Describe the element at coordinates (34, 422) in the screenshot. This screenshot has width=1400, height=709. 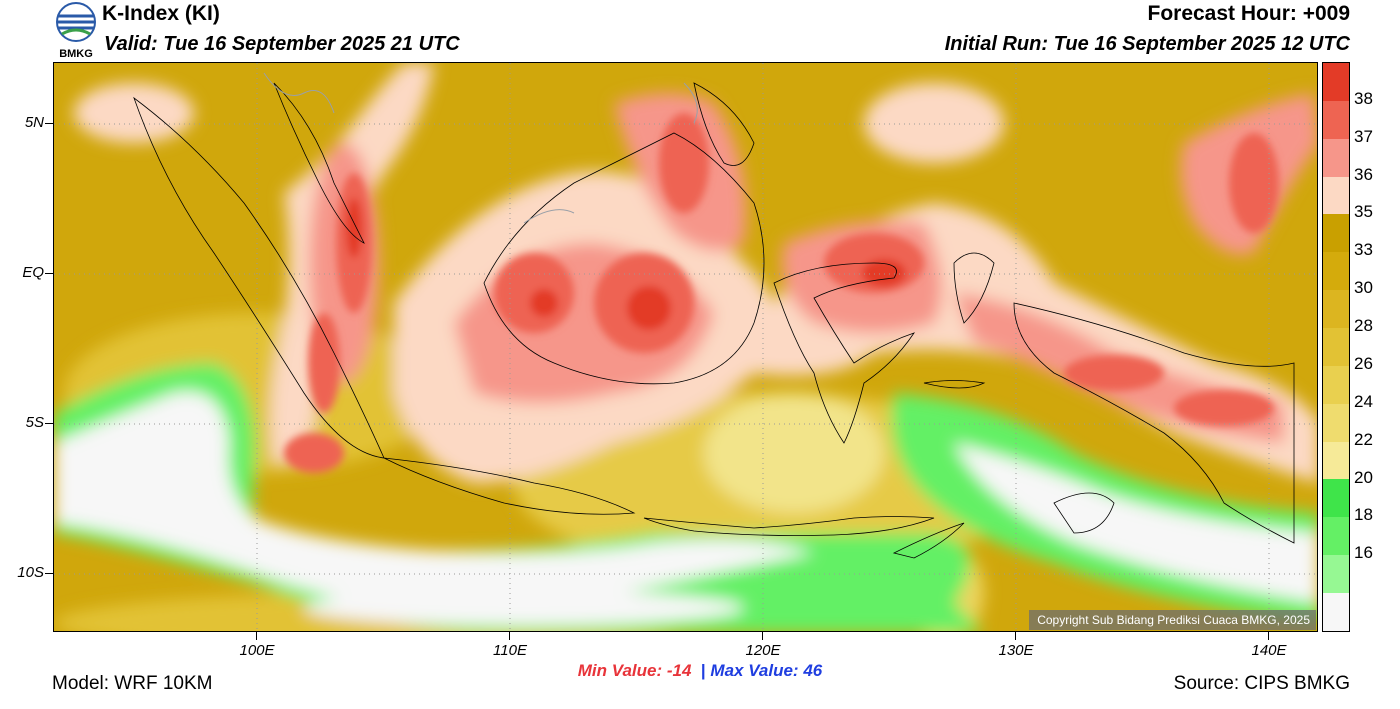
I see `lat-label-5s: 5S` at that location.